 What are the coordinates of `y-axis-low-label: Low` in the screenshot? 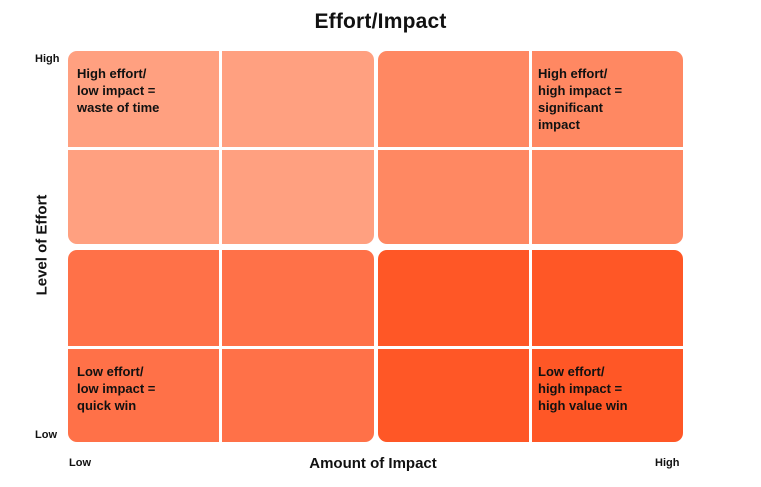 It's located at (46, 435).